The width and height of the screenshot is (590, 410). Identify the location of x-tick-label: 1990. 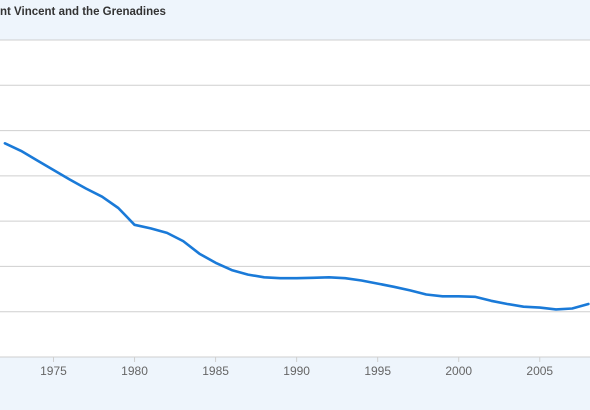
(296, 371).